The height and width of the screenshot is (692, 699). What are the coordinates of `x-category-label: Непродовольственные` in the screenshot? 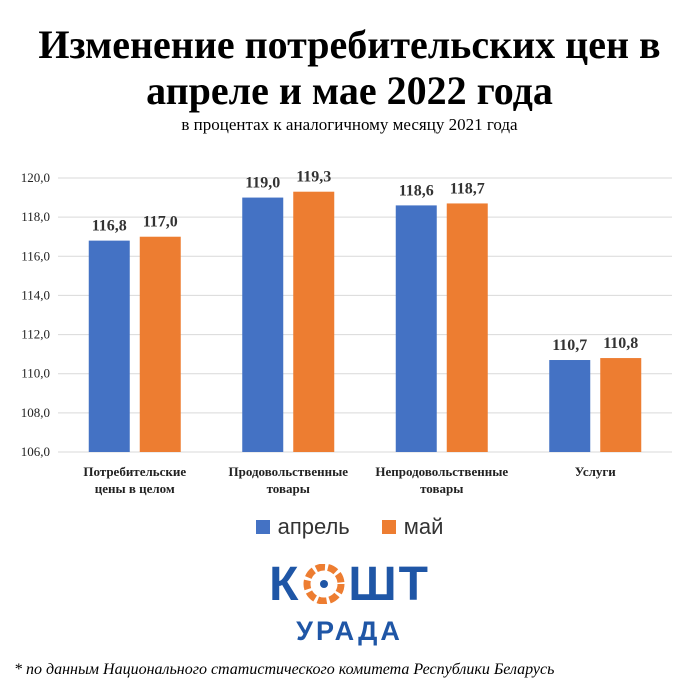 It's located at (441, 471).